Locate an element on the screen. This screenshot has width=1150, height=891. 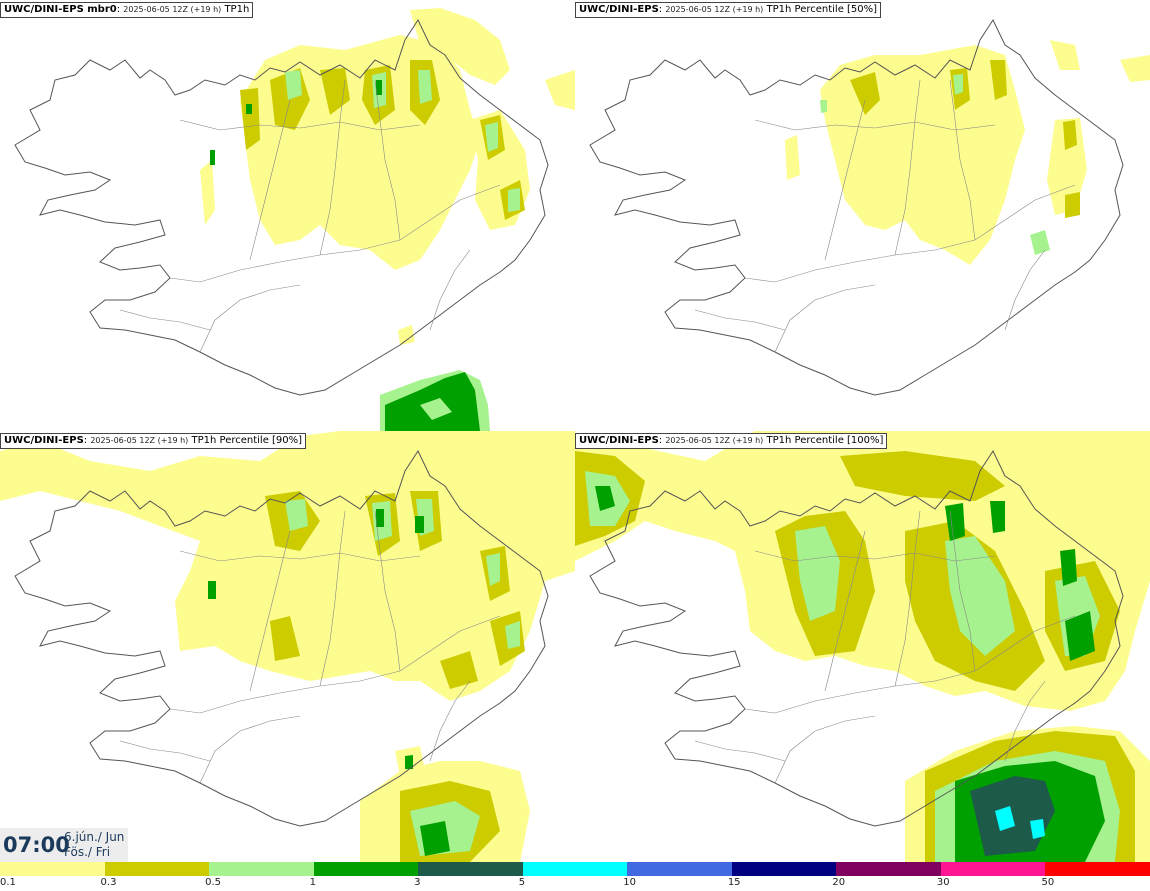
colorbar-tick-label: 3 is located at coordinates (417, 882).